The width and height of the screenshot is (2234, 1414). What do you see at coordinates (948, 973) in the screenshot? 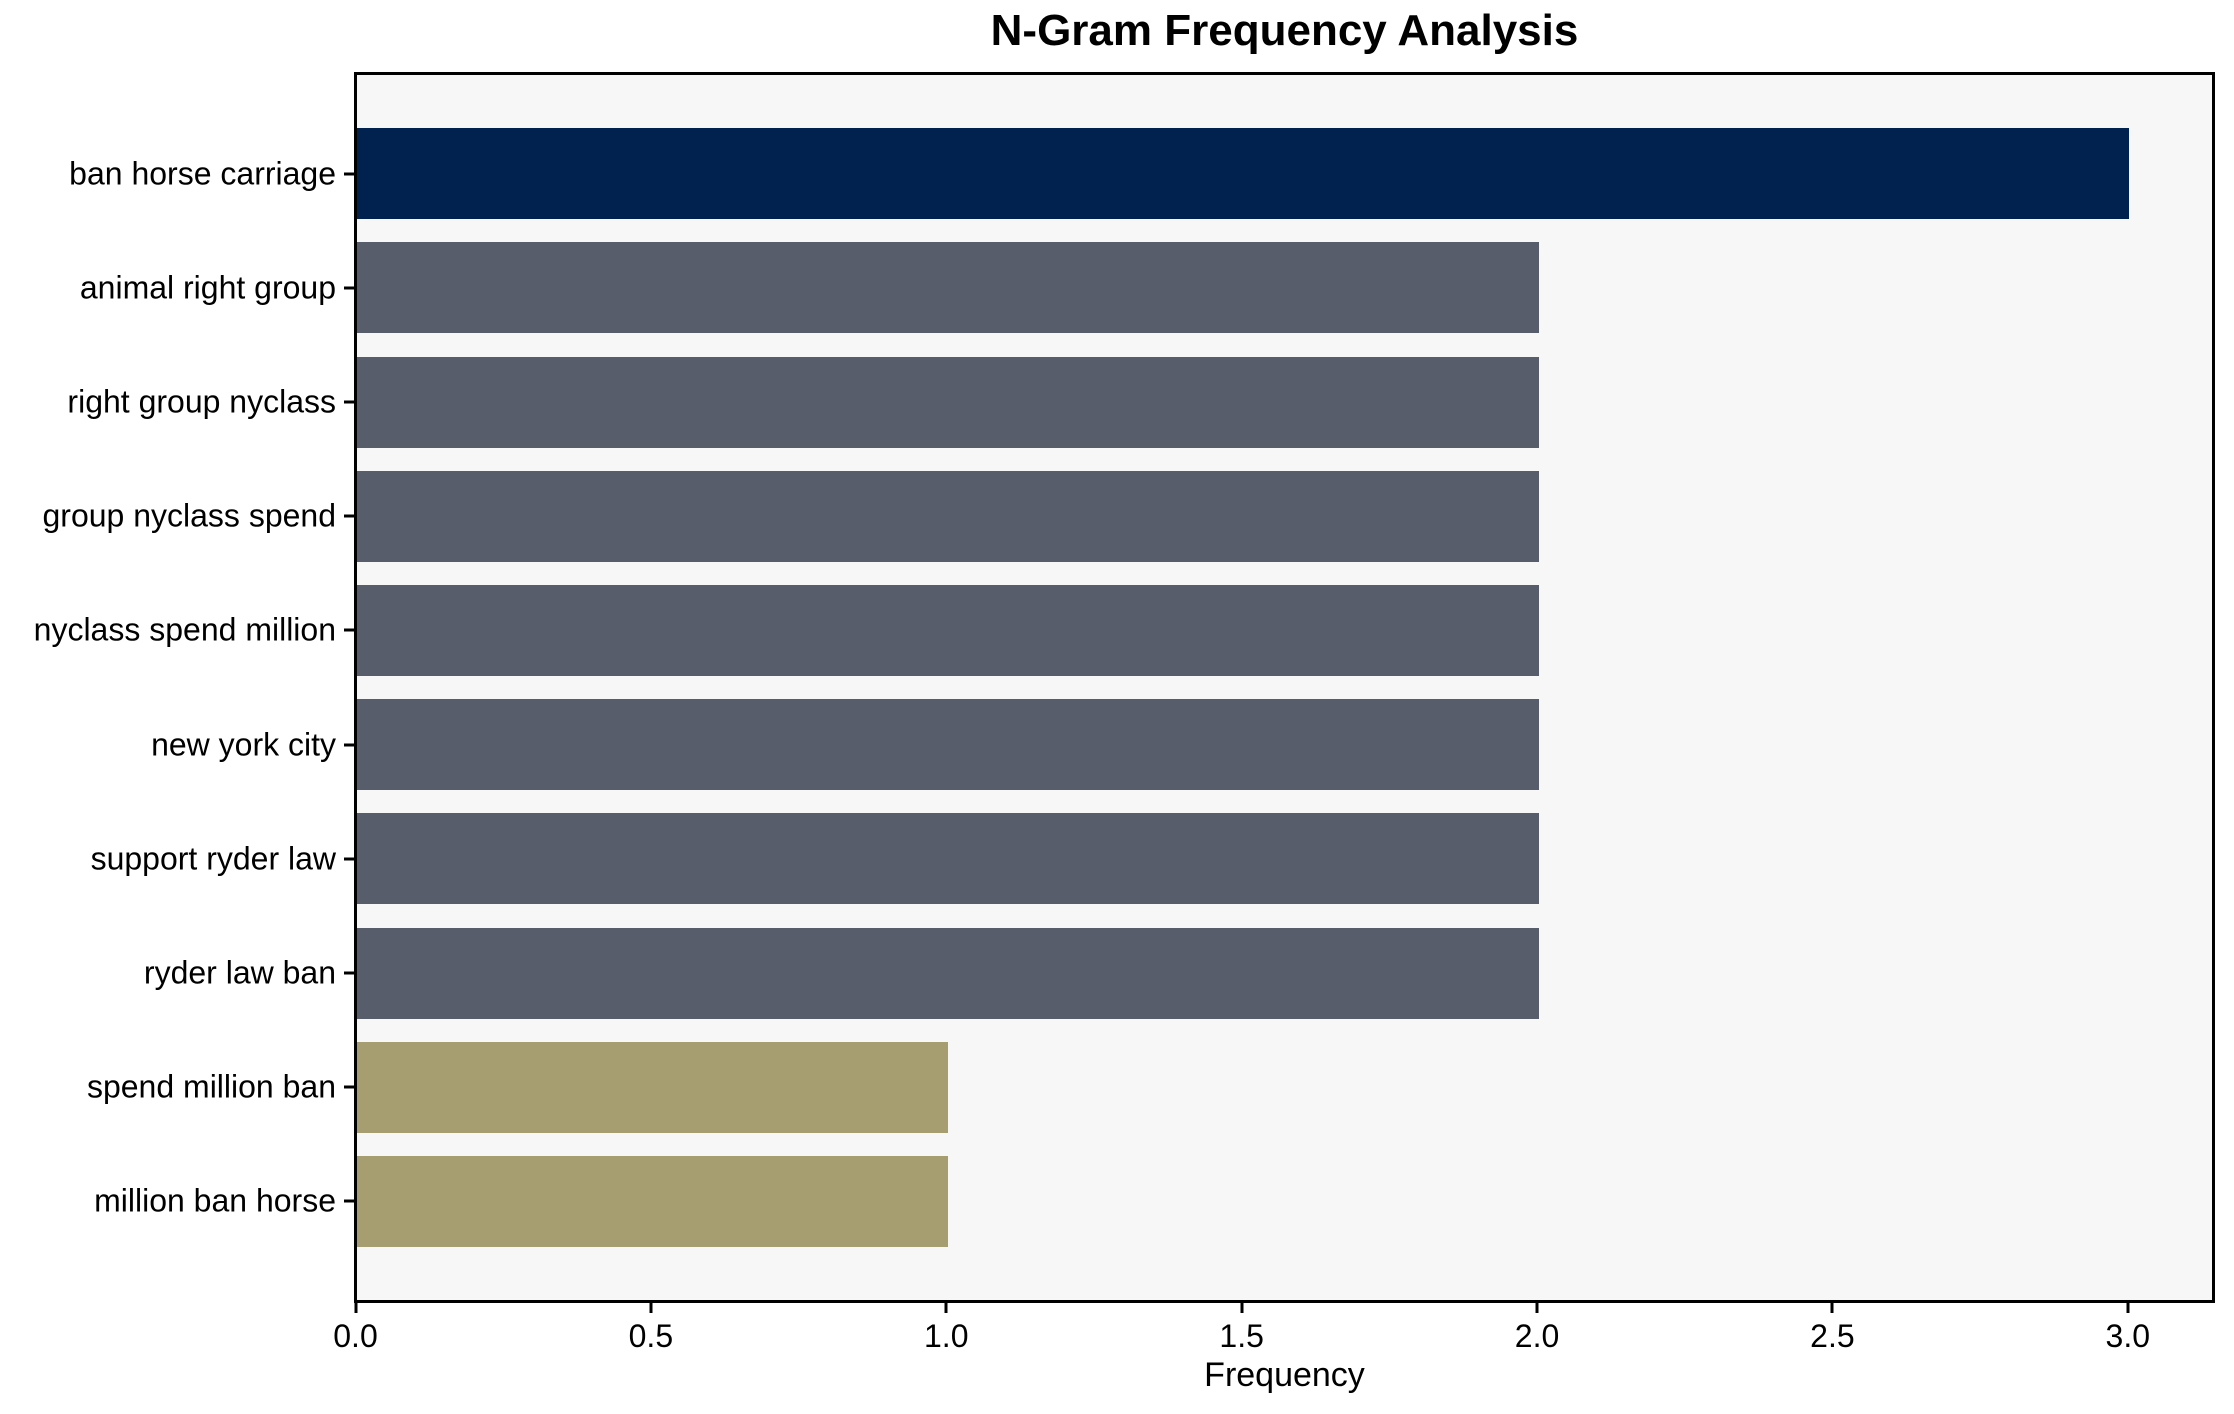
I see `bar-ryder-law-ban` at bounding box center [948, 973].